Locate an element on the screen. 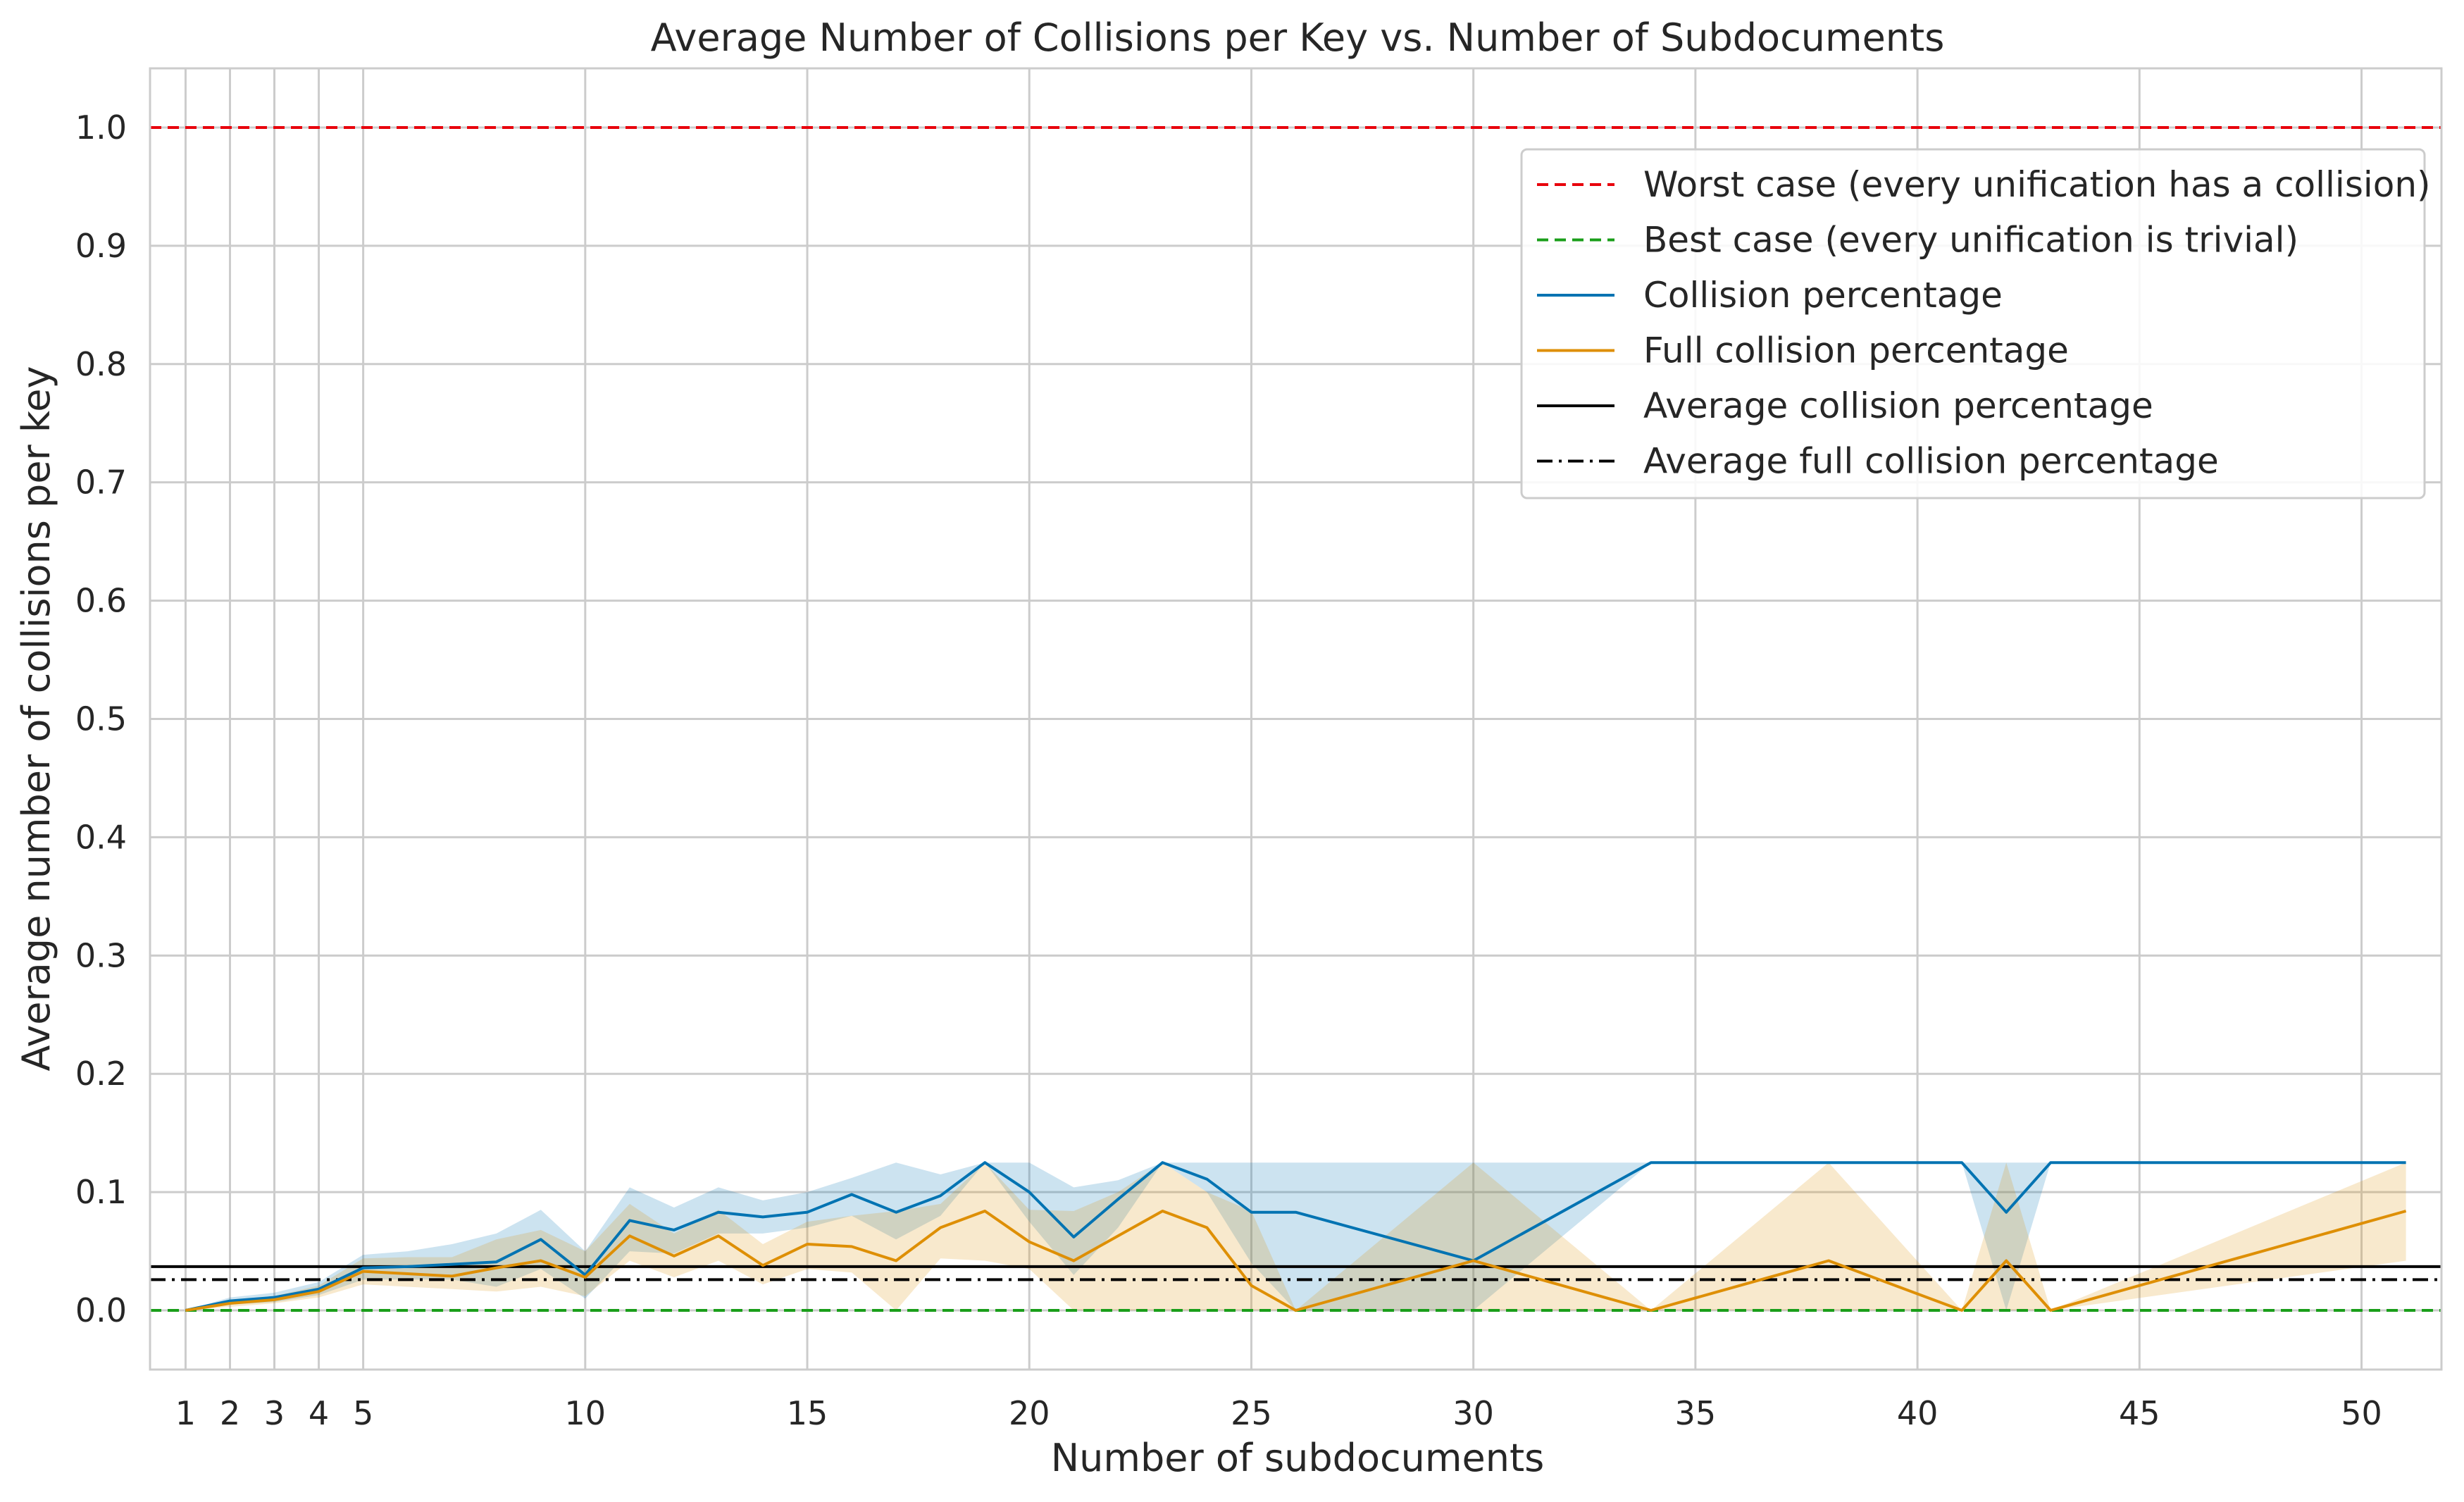 This screenshot has height=1502, width=2464. legend-frame is located at coordinates (1973, 323).